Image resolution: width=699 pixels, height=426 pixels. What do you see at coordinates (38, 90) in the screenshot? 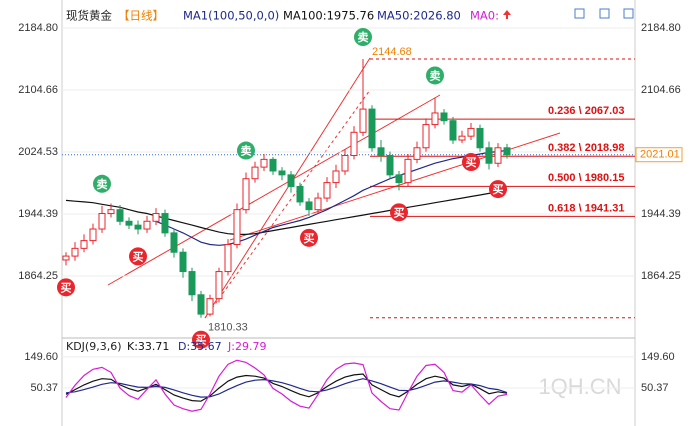
I see `y-tick-label: 2104.66` at bounding box center [38, 90].